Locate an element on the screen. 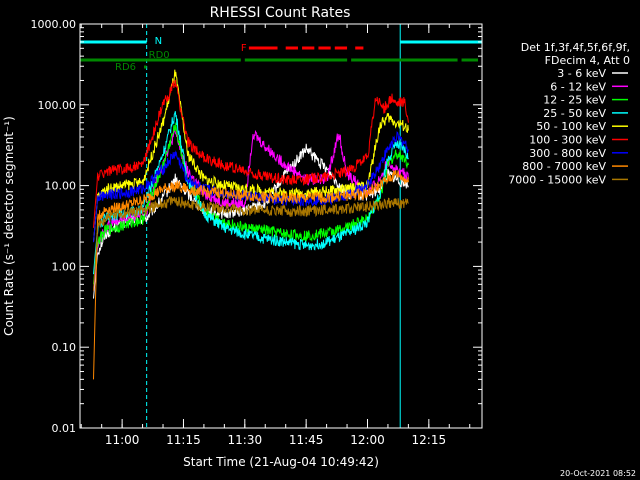  x-tick-label: 11:45 is located at coordinates (306, 440).